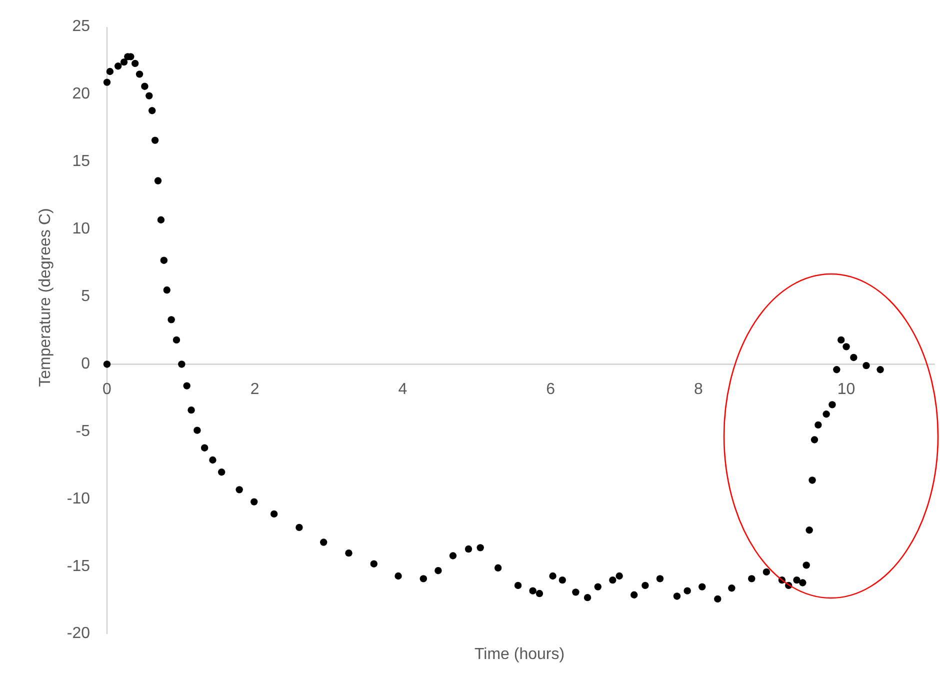 The width and height of the screenshot is (940, 677). What do you see at coordinates (255, 389) in the screenshot?
I see `x-tick-label: 2` at bounding box center [255, 389].